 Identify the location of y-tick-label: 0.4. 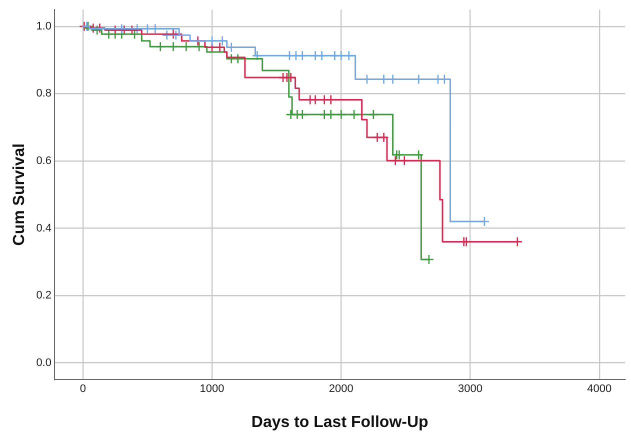
(44, 228).